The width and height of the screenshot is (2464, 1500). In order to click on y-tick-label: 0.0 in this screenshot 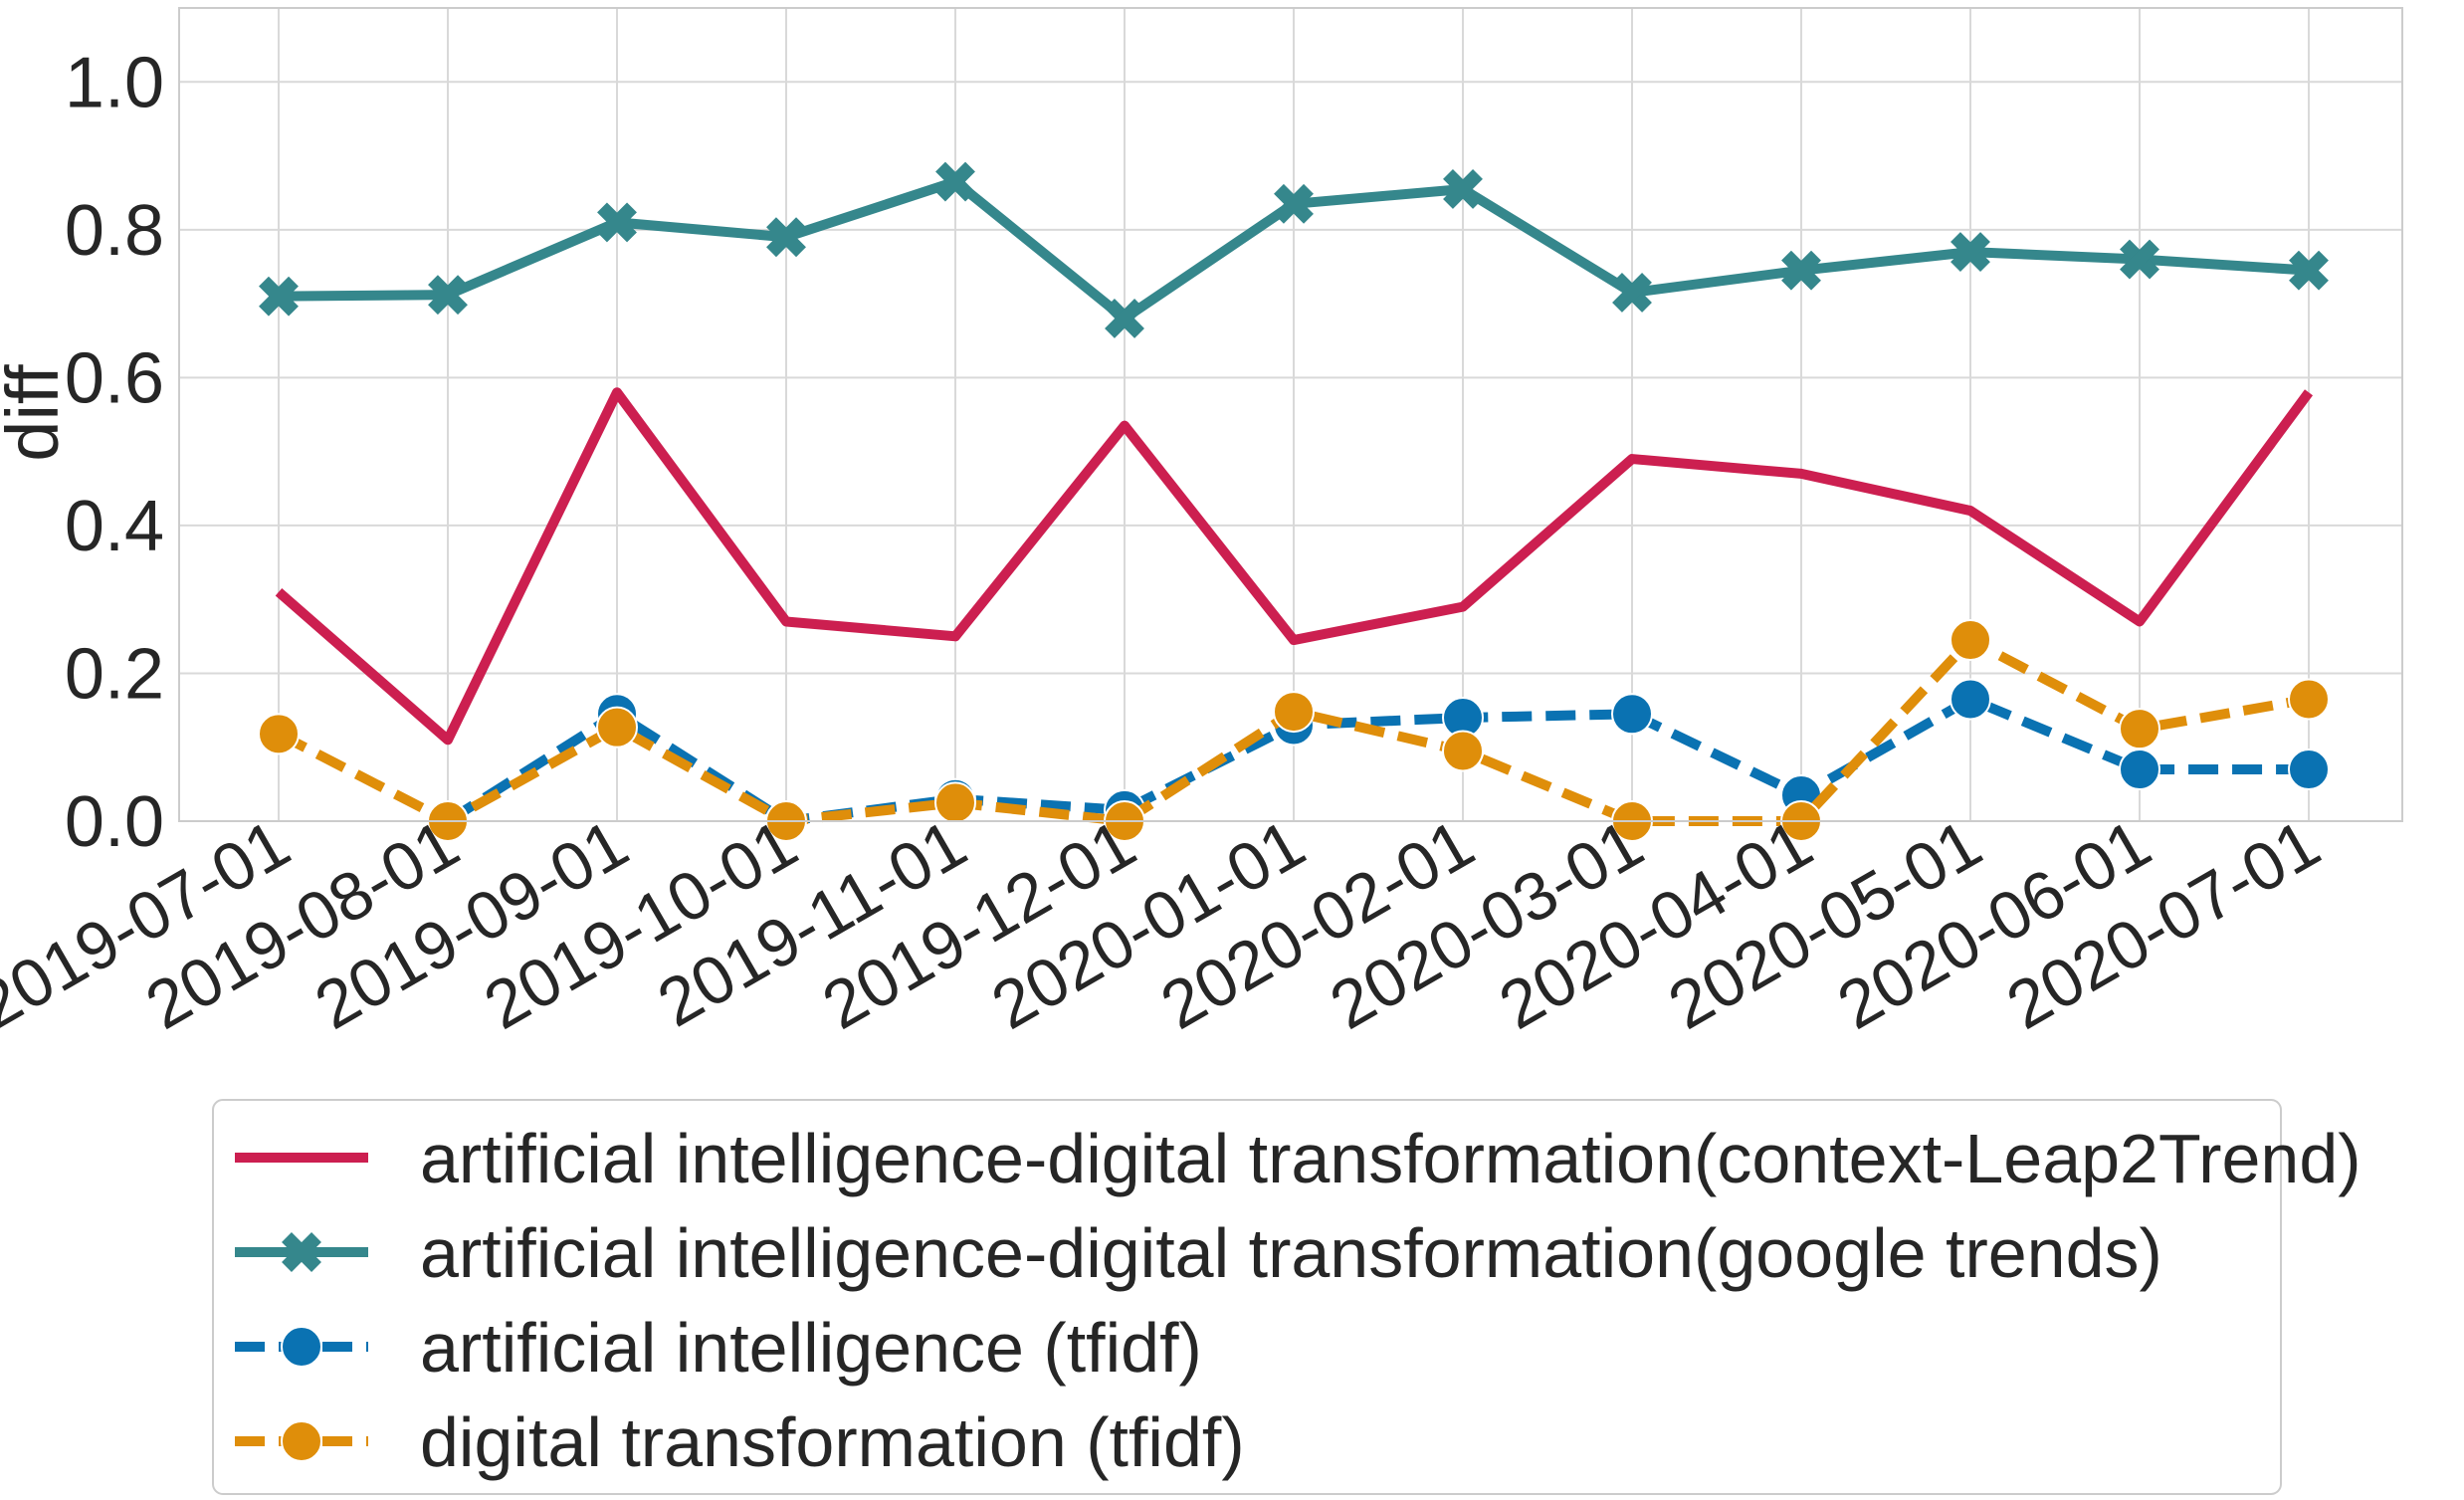, I will do `click(114, 822)`.